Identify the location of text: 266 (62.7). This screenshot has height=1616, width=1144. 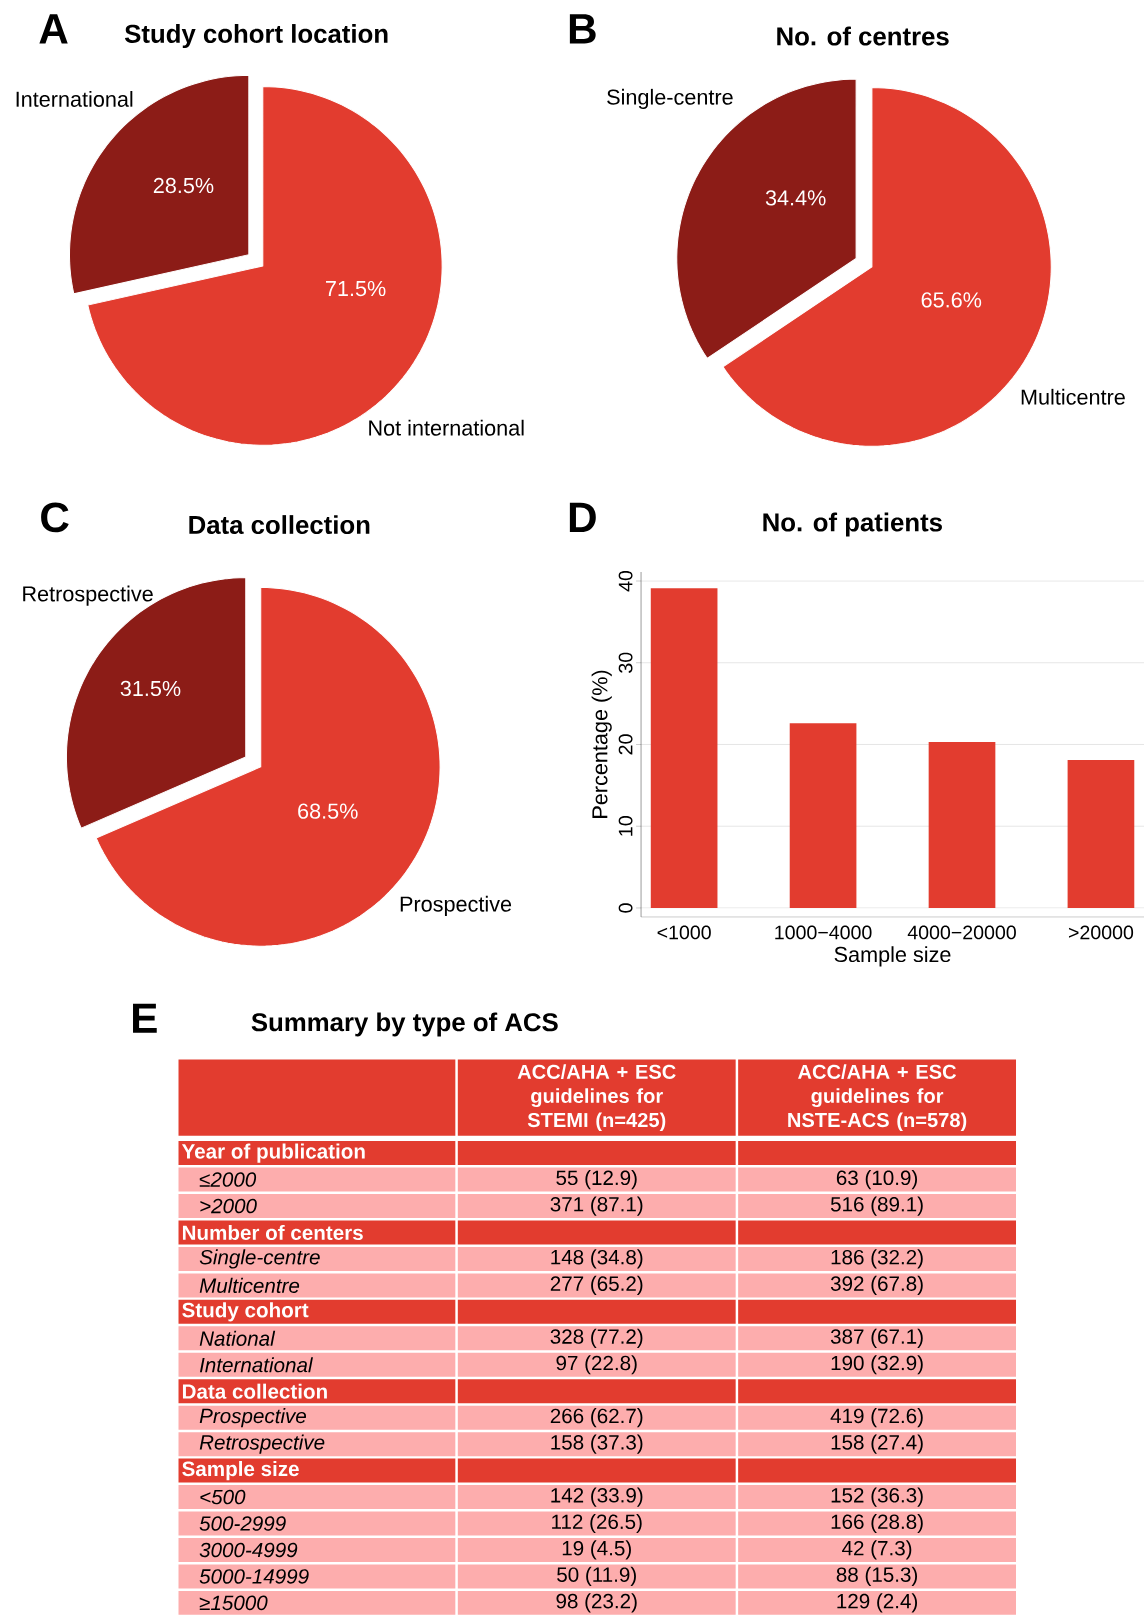
(596, 1418).